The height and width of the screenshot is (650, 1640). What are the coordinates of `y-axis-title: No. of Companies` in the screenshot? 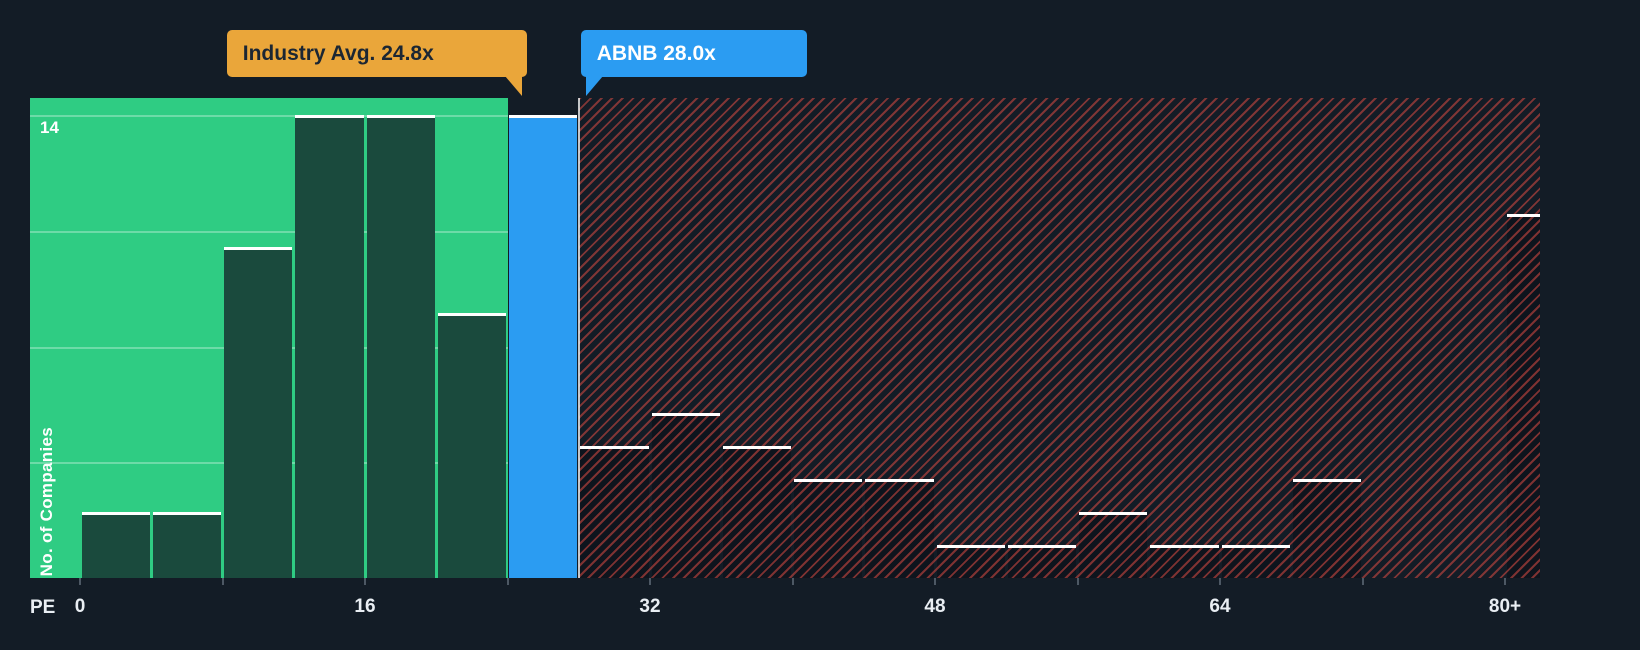 It's located at (46, 501).